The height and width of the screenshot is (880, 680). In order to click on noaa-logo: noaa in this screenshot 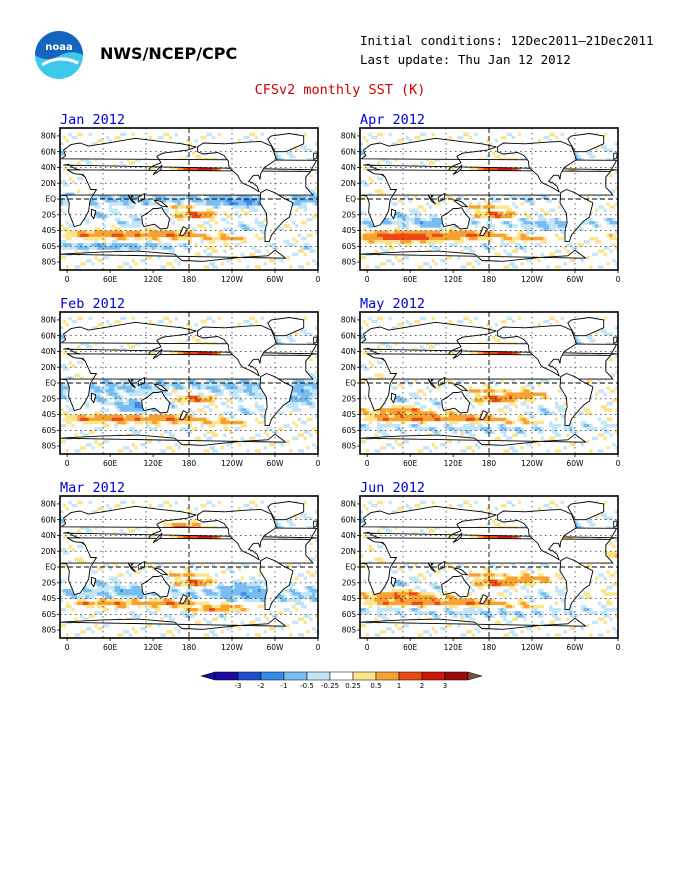, I will do `click(59, 55)`.